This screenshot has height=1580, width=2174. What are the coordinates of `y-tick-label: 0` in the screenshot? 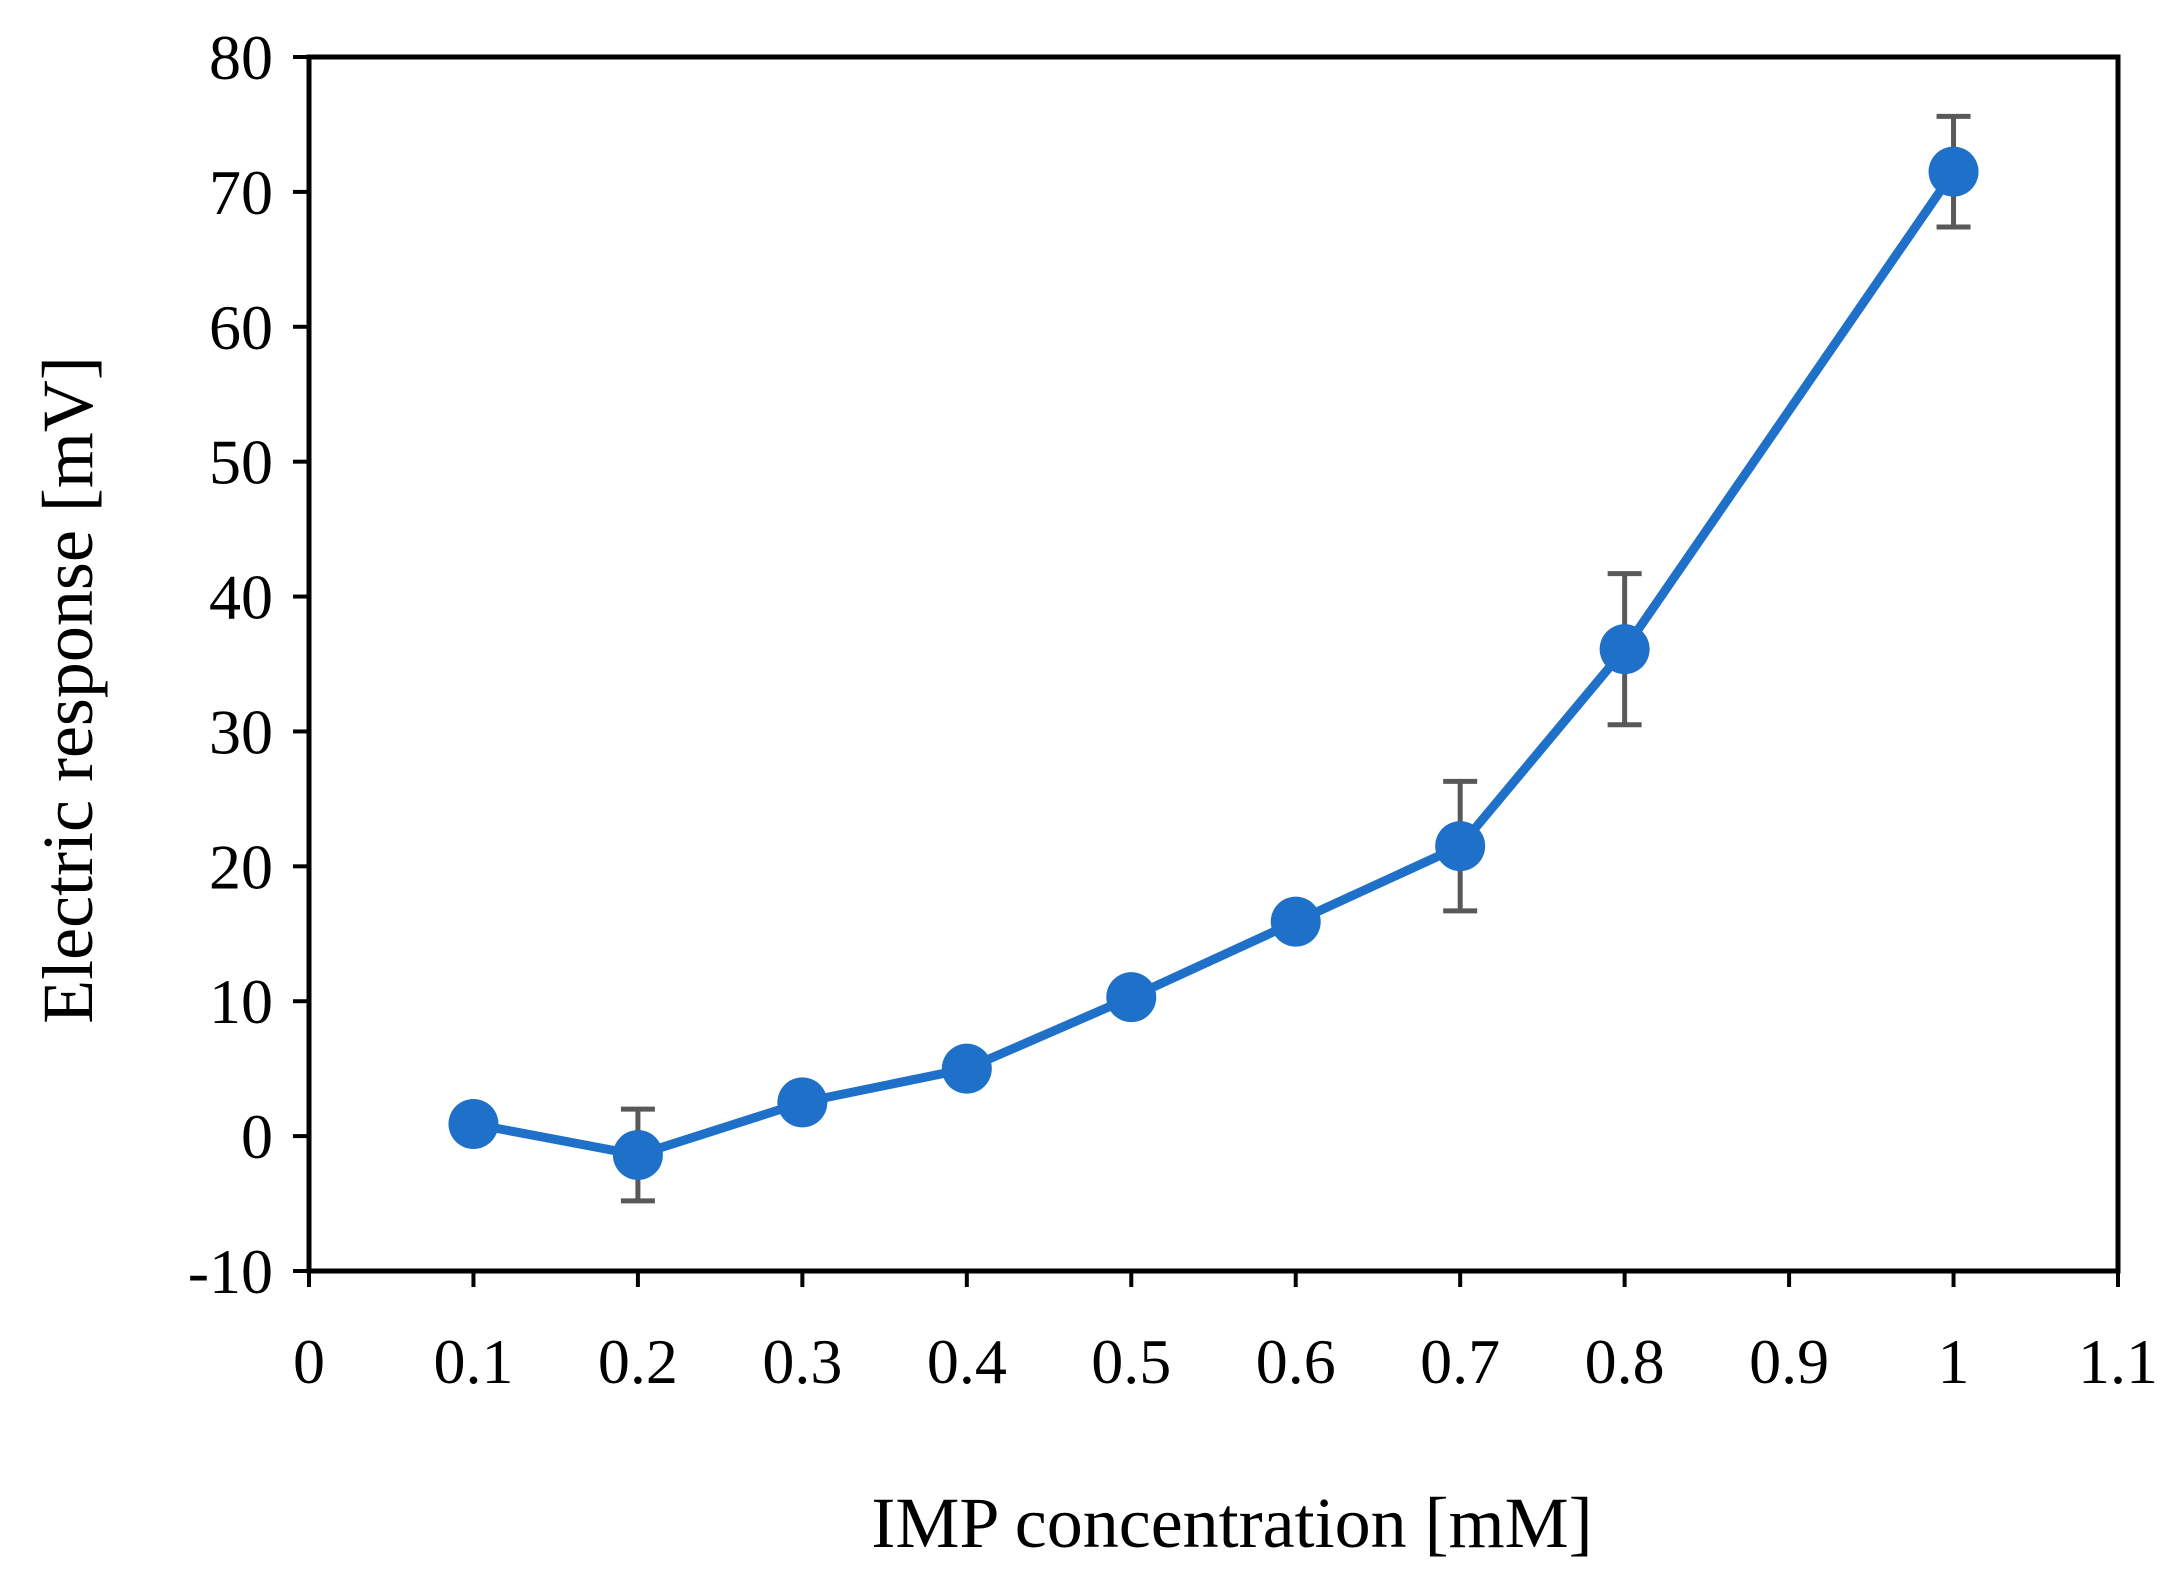 It's located at (257, 1136).